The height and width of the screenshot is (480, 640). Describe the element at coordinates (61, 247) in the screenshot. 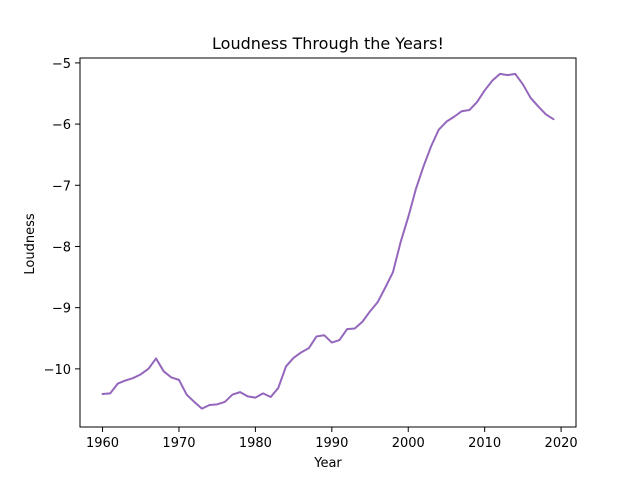

I see `y-tick-label: −8` at that location.